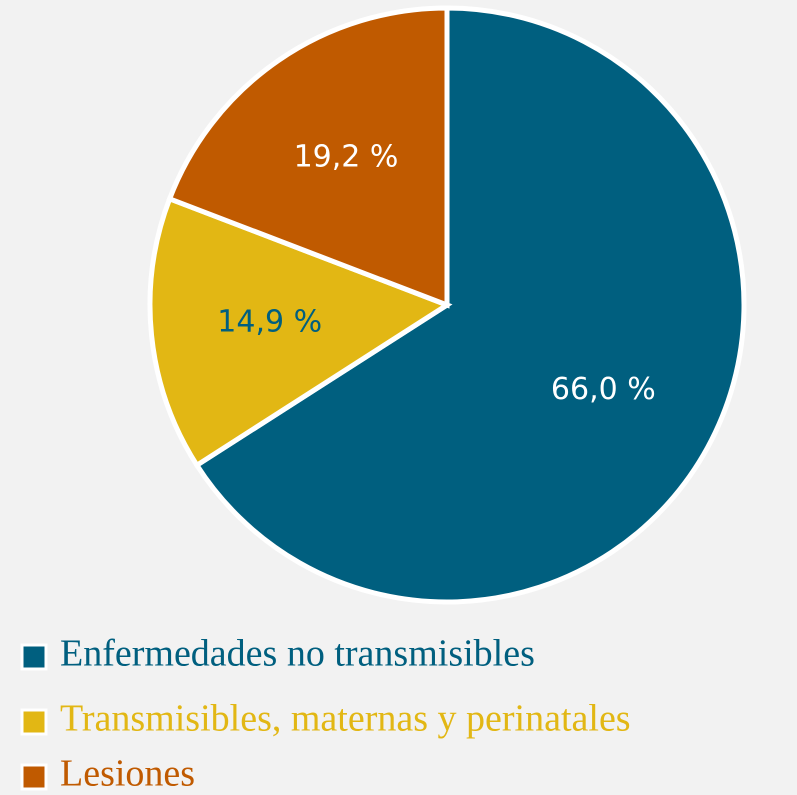 This screenshot has width=797, height=795. I want to click on legend-label: Lesiones, so click(127, 774).